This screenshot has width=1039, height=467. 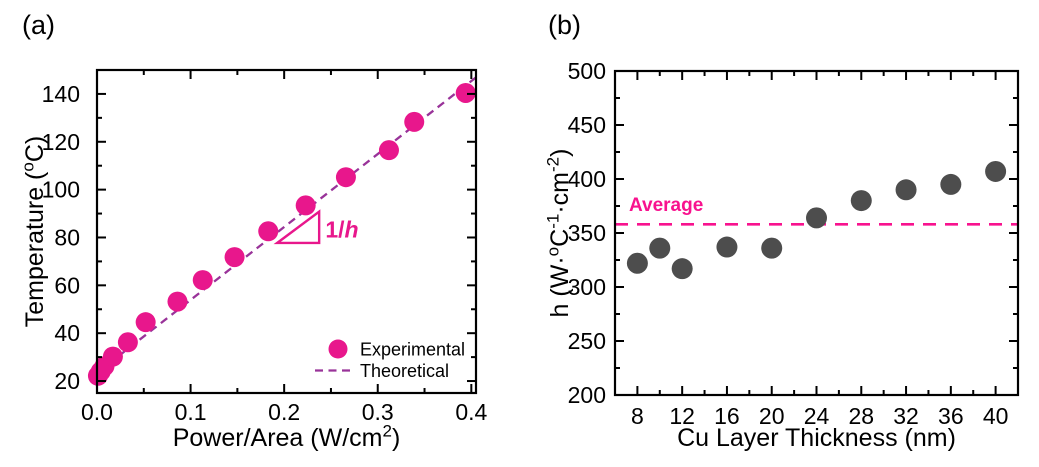 What do you see at coordinates (341, 229) in the screenshot?
I see `slope-label: 1/h` at bounding box center [341, 229].